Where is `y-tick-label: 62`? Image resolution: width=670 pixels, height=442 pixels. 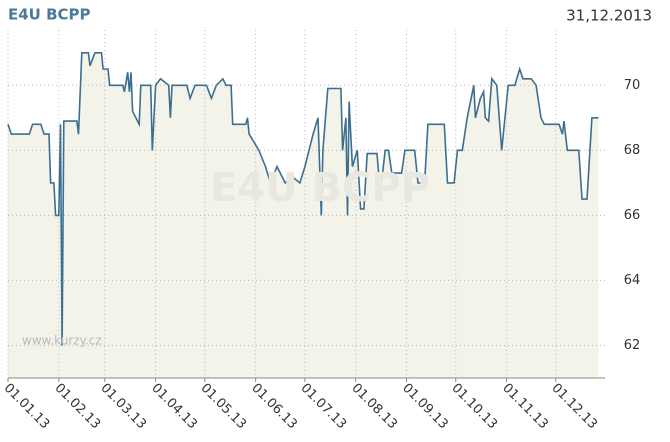
y-tick-label: 62 is located at coordinates (632, 345).